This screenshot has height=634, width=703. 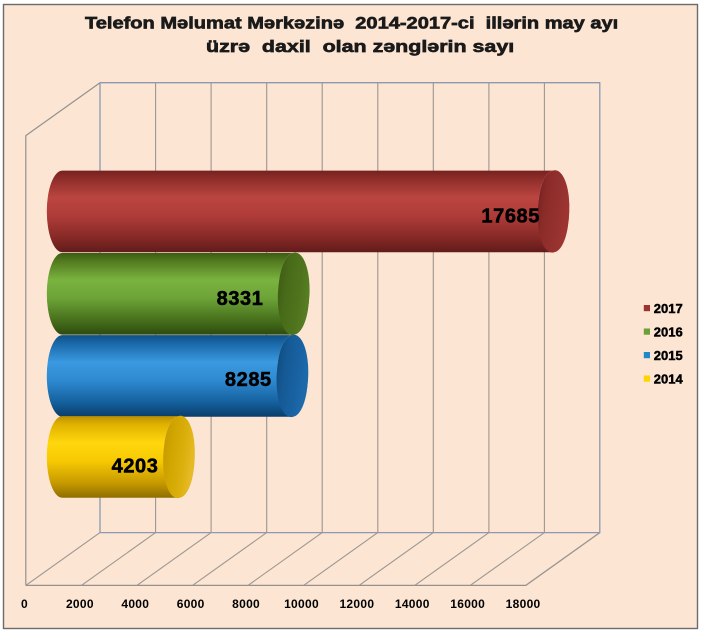 What do you see at coordinates (668, 331) in the screenshot?
I see `svg-text: 2016` at bounding box center [668, 331].